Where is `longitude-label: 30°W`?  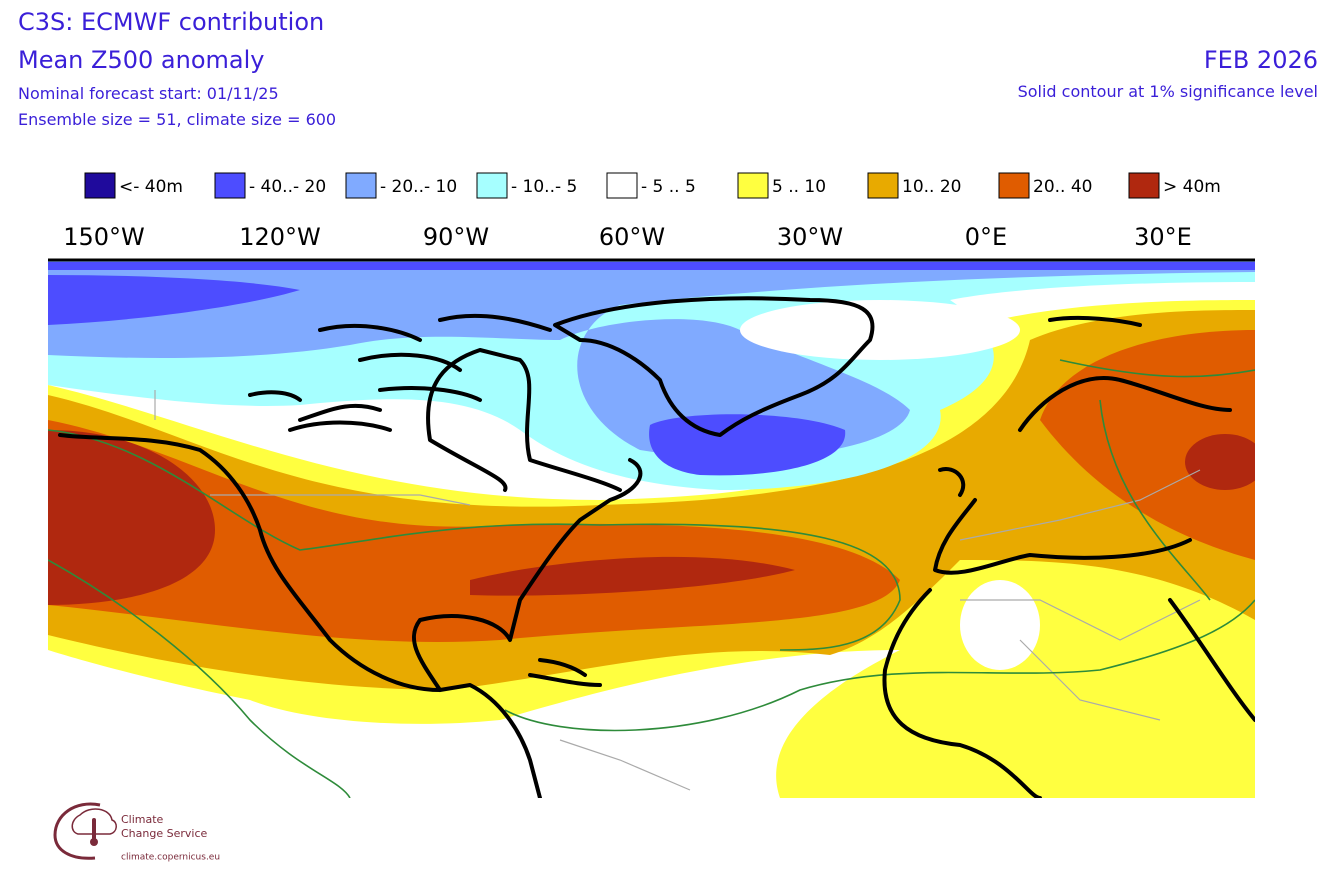
longitude-label: 30°W is located at coordinates (810, 237).